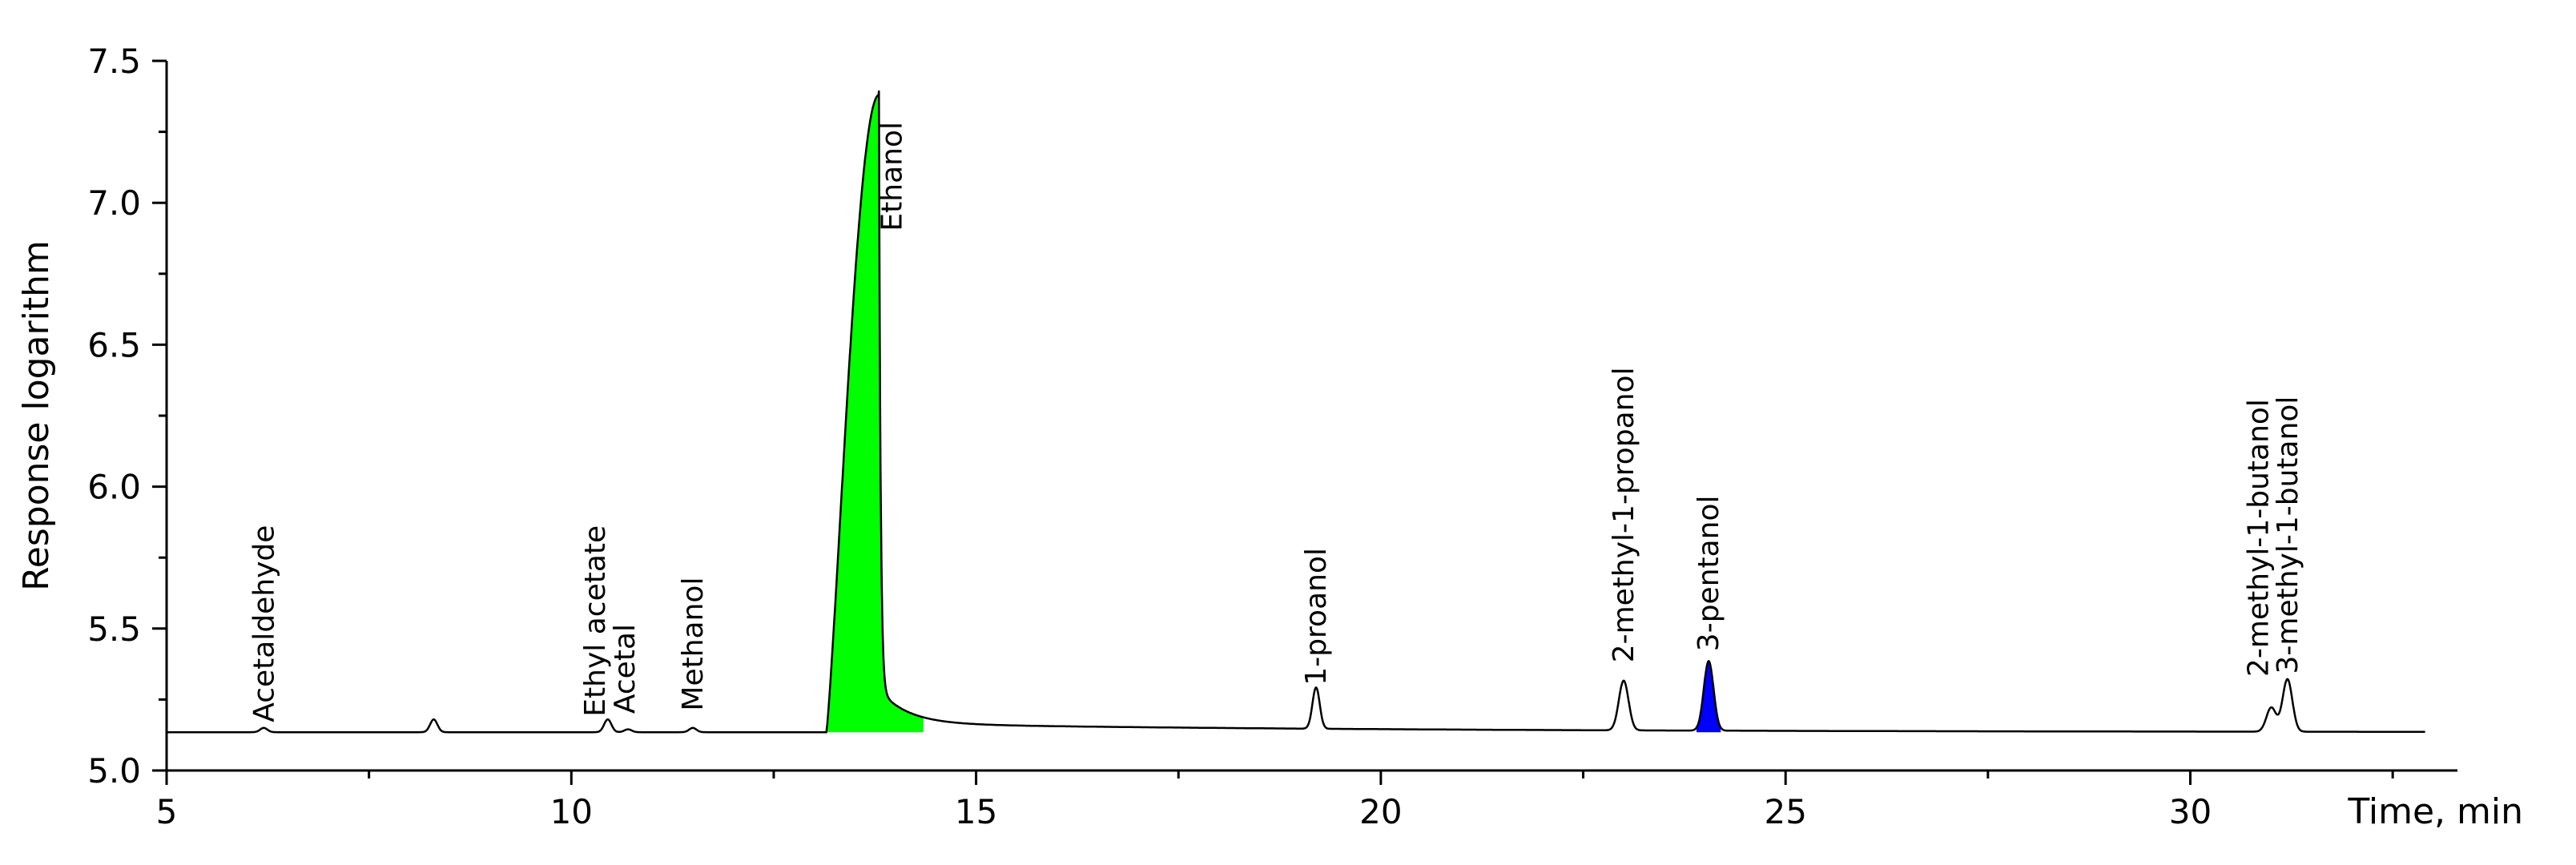 Image resolution: width=2576 pixels, height=865 pixels. I want to click on y-tick-label: 7.0, so click(114, 203).